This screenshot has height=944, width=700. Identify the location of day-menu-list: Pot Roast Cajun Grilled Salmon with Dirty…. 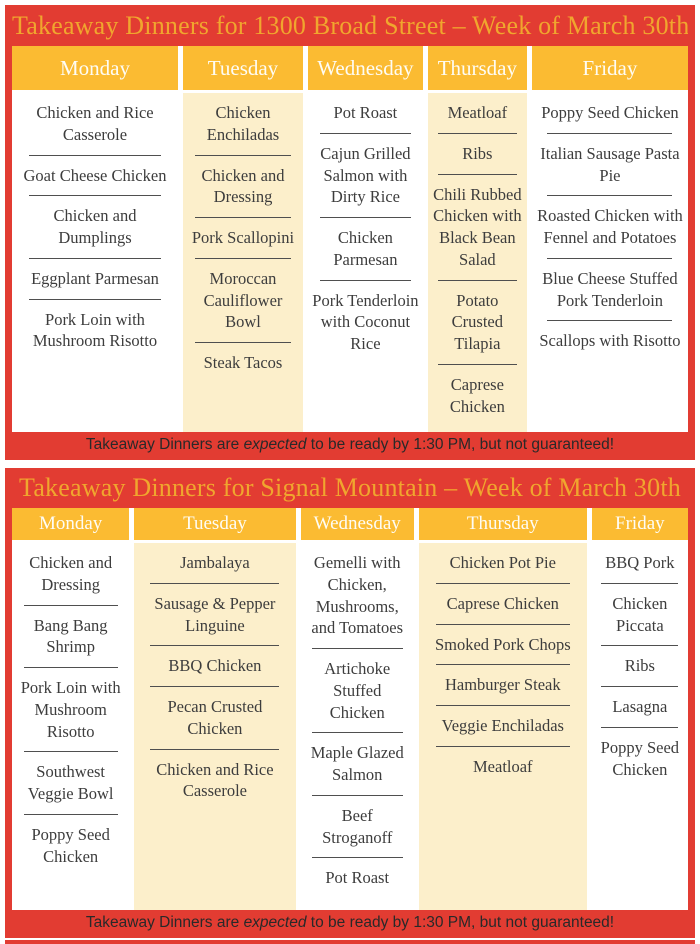
(365, 262).